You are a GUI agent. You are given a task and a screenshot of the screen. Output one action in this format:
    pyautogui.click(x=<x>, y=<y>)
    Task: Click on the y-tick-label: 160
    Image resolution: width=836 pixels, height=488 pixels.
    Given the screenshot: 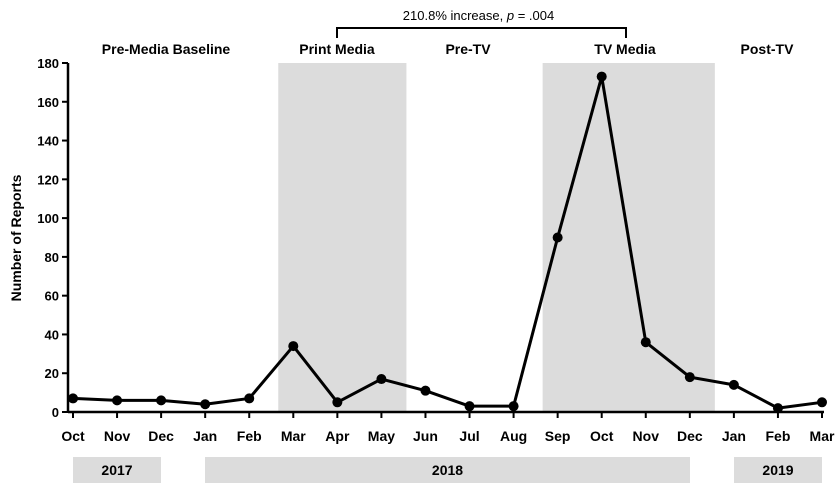 What is the action you would take?
    pyautogui.click(x=48, y=102)
    